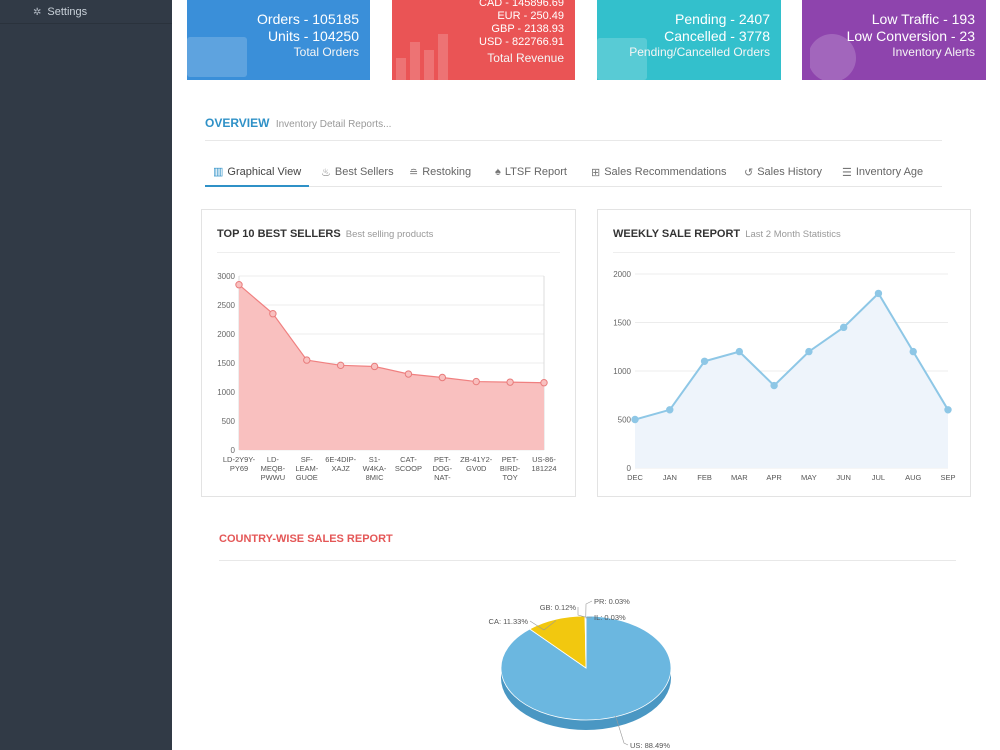 Image resolution: width=1000 pixels, height=750 pixels. What do you see at coordinates (843, 477) in the screenshot?
I see `x-tick-label: JUN` at bounding box center [843, 477].